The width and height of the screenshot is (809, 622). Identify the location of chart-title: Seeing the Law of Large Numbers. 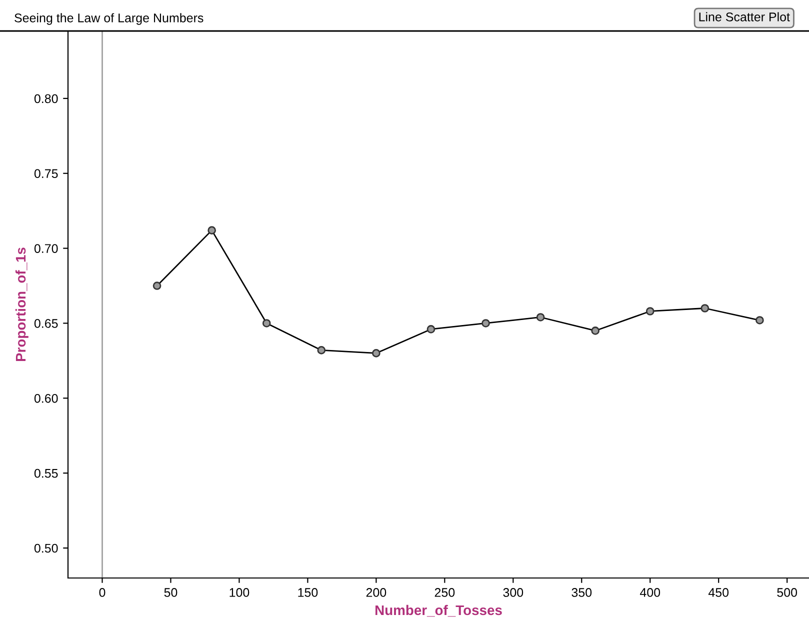
(109, 19).